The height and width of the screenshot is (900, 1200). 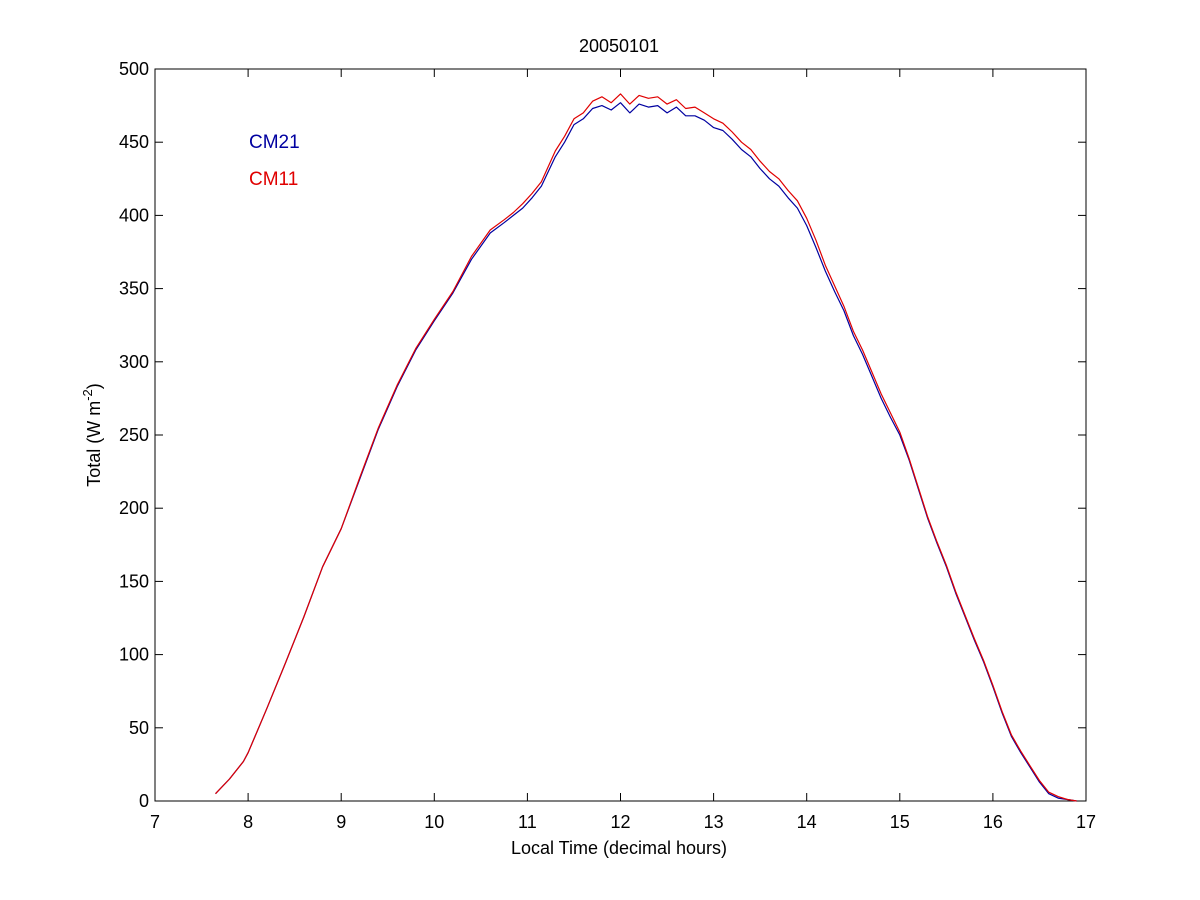 What do you see at coordinates (94, 444) in the screenshot?
I see `y-axis-title-main: Total (W m` at bounding box center [94, 444].